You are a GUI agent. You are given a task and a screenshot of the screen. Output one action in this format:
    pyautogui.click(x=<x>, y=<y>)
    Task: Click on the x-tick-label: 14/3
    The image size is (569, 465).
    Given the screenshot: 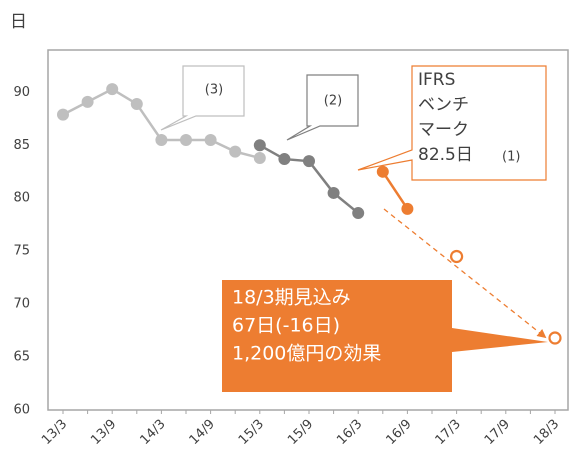 What is the action you would take?
    pyautogui.click(x=152, y=432)
    